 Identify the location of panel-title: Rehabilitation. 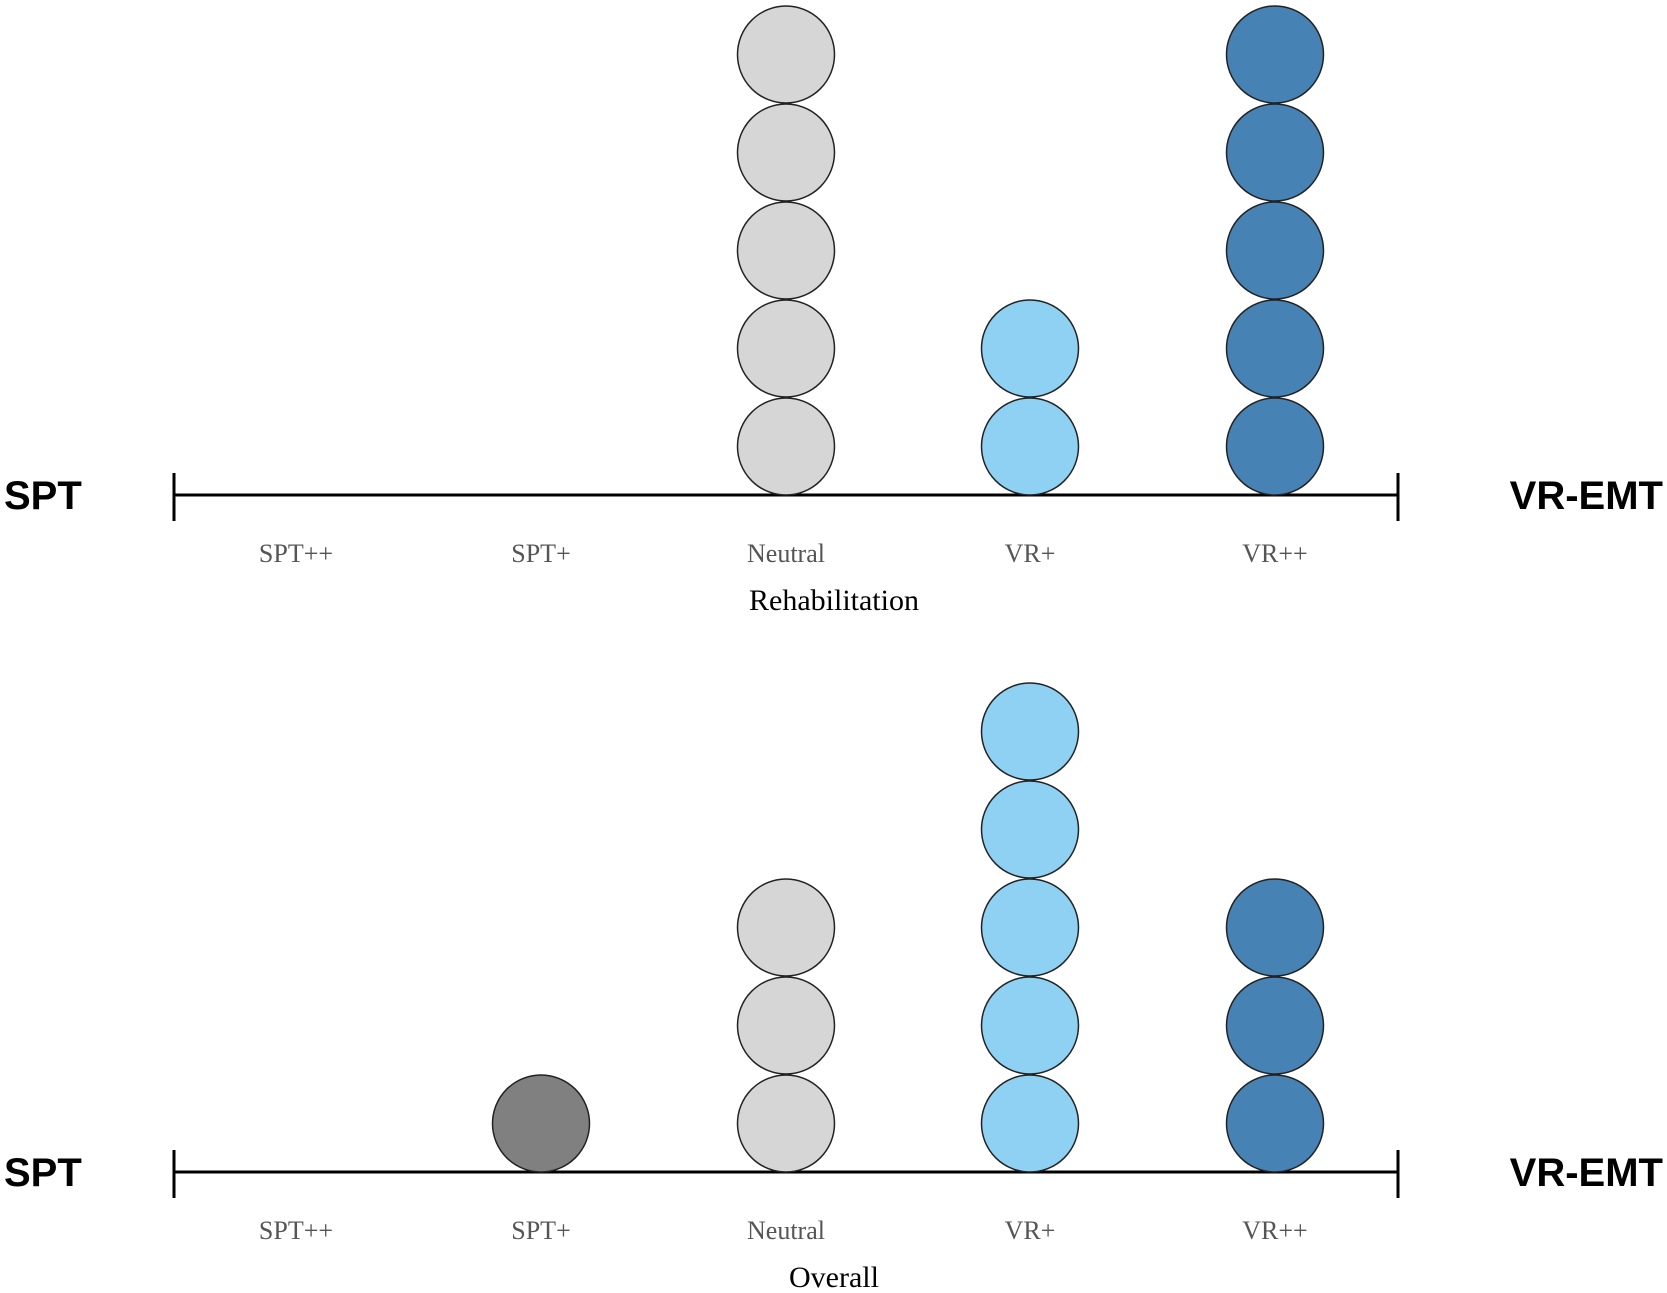
(834, 600).